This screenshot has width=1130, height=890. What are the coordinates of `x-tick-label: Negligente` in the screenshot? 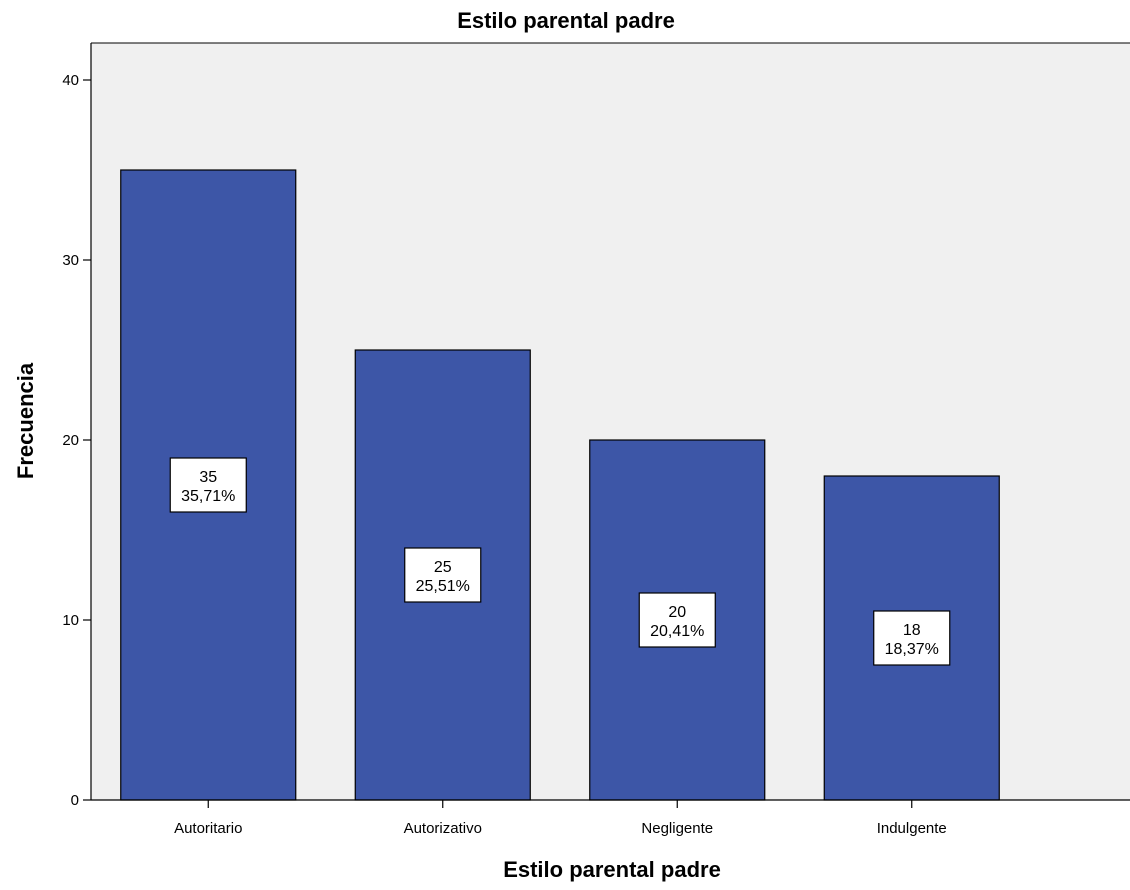 It's located at (677, 828).